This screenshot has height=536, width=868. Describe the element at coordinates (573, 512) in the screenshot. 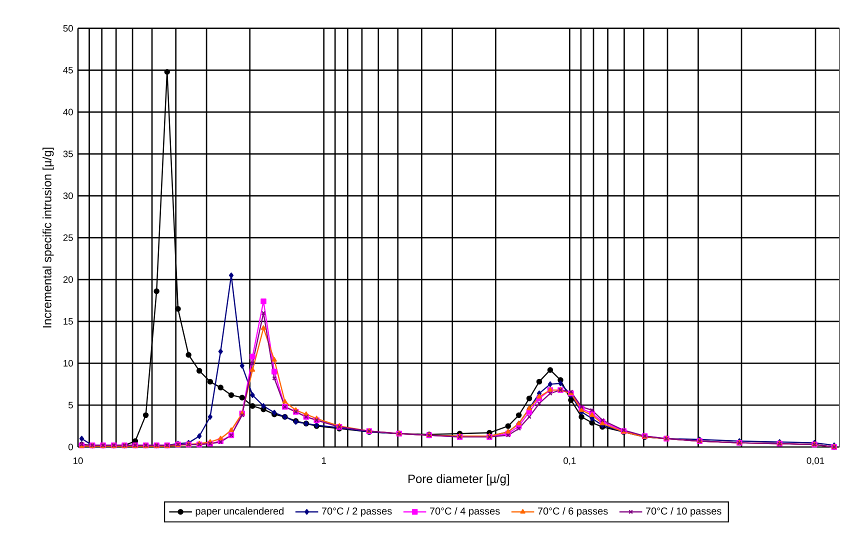

I see `legend-label: 70°C / 6 passes` at that location.